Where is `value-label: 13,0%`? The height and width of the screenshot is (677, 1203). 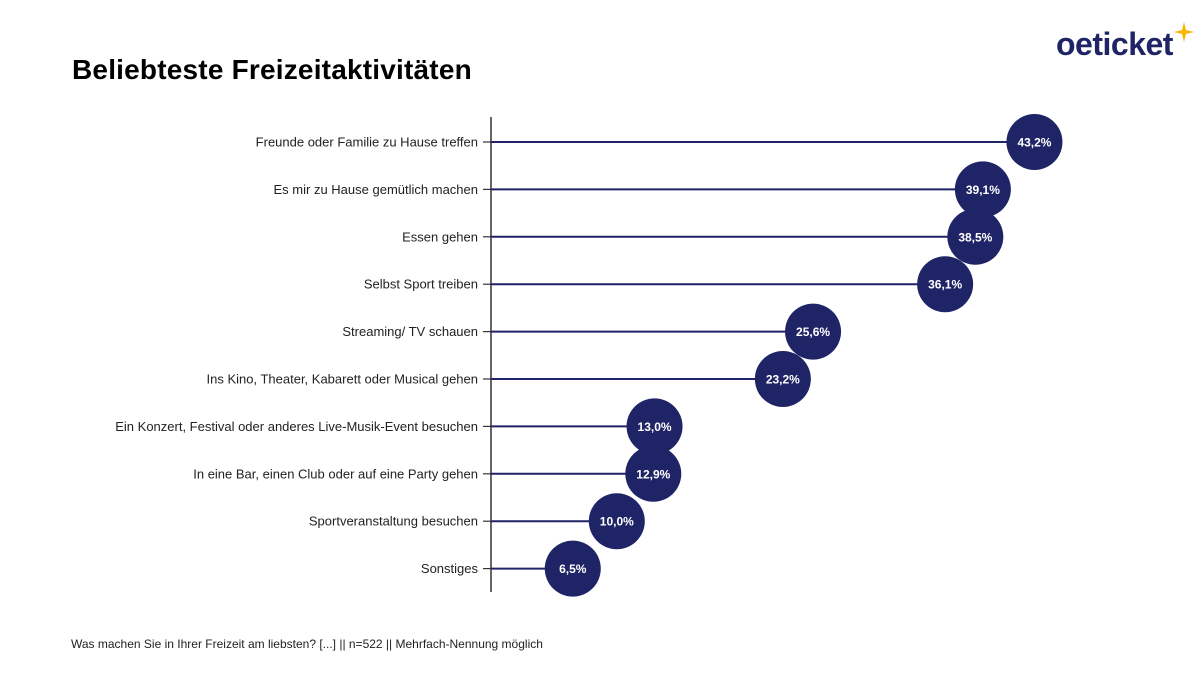
value-label: 13,0% is located at coordinates (655, 427).